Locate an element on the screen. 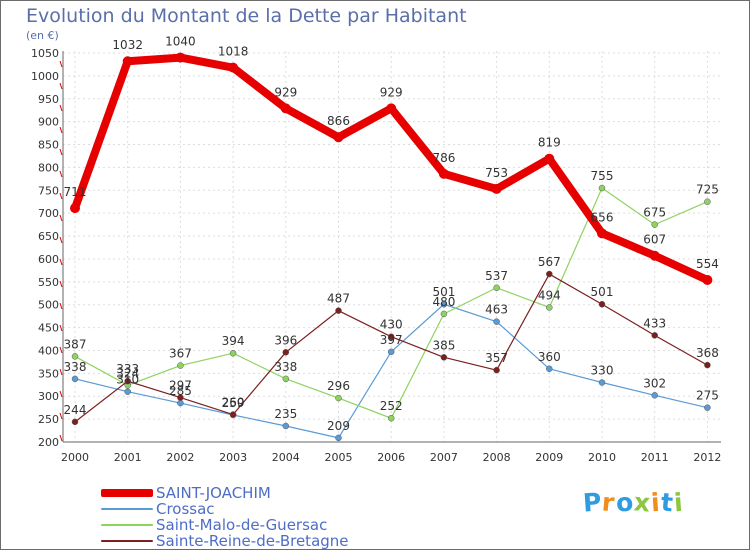 This screenshot has height=550, width=750. data-label-sainte-reine-de-bretagne: 487 is located at coordinates (338, 299).